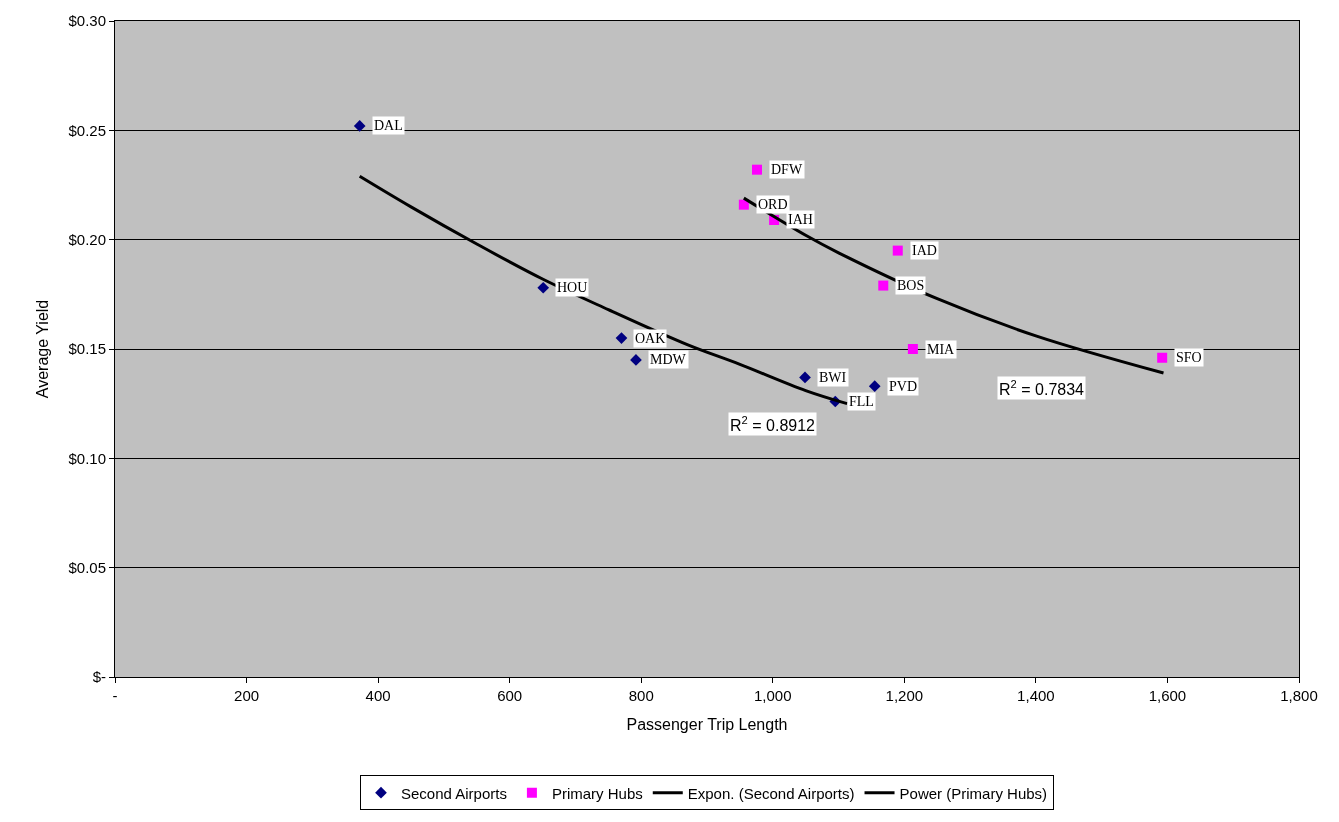 The width and height of the screenshot is (1339, 822). I want to click on legend-label: Expon. (Second Airports), so click(771, 793).